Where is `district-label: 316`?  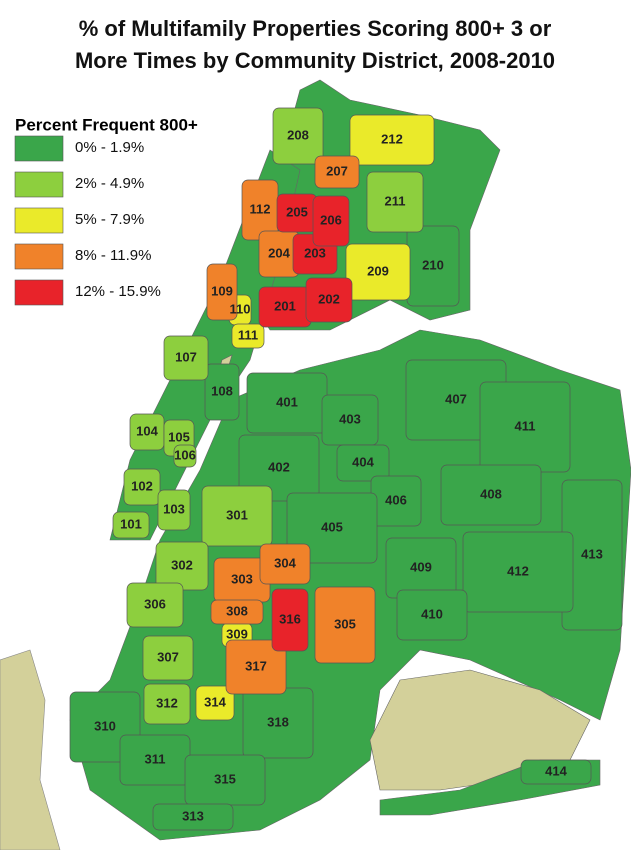 district-label: 316 is located at coordinates (290, 618).